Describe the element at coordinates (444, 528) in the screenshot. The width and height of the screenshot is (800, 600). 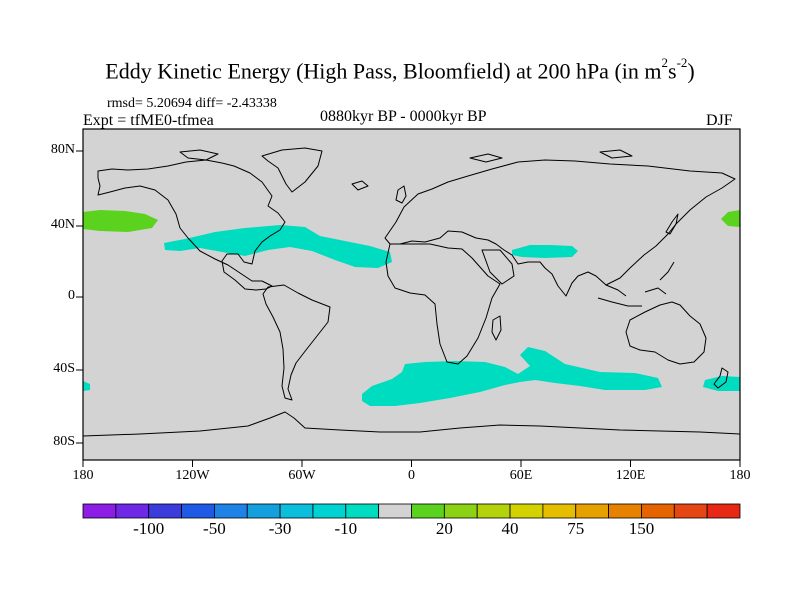
I see `colorbar-label: 20` at that location.